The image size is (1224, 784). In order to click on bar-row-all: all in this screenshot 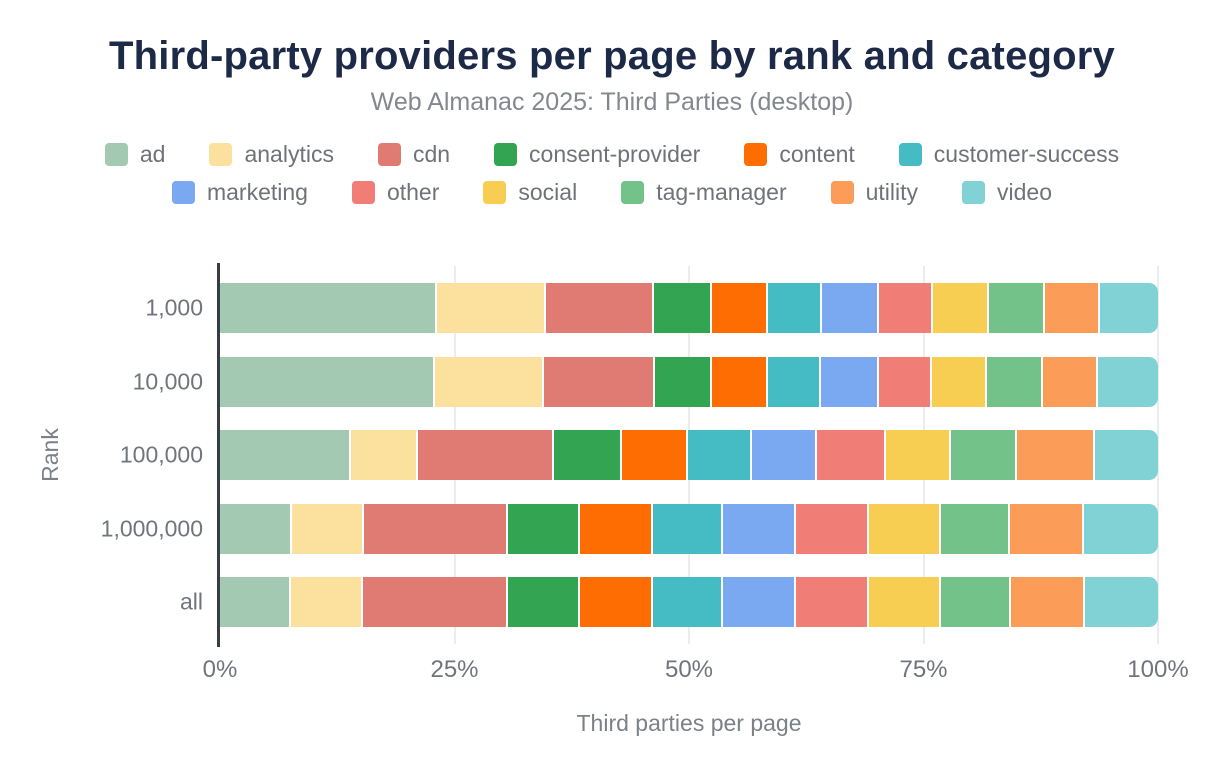, I will do `click(669, 602)`.